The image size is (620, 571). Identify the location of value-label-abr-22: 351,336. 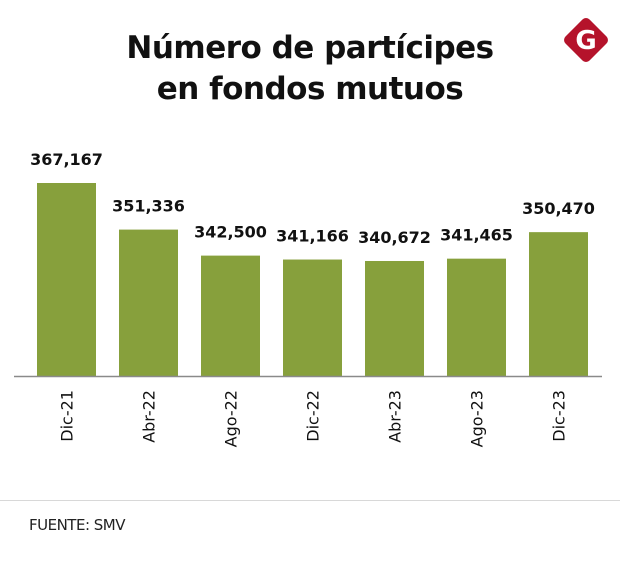
(148, 206).